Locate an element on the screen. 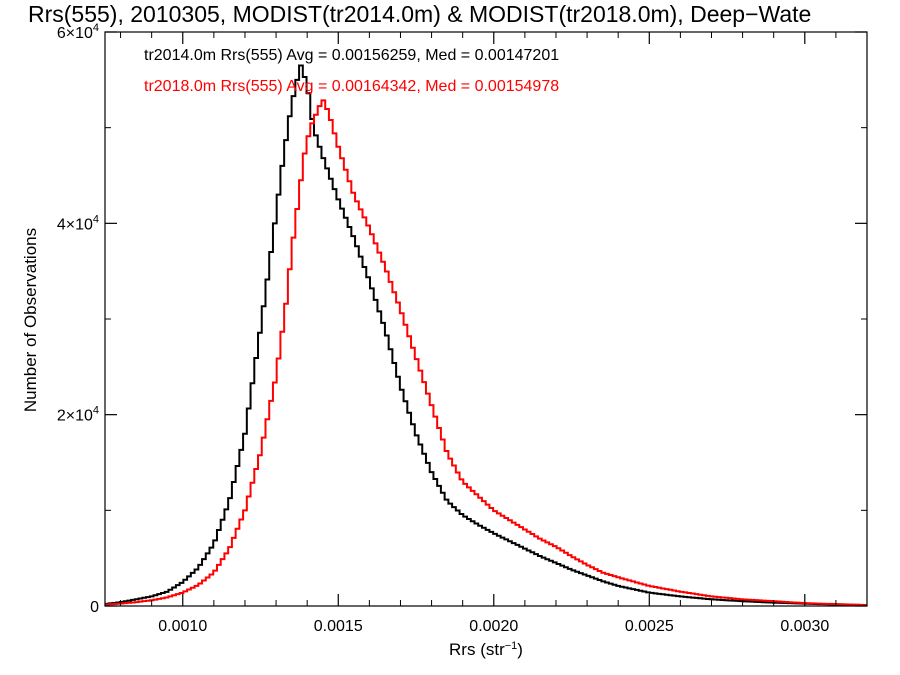 This screenshot has height=675, width=900. x-axis-label: Rrs (str−1) is located at coordinates (486, 649).